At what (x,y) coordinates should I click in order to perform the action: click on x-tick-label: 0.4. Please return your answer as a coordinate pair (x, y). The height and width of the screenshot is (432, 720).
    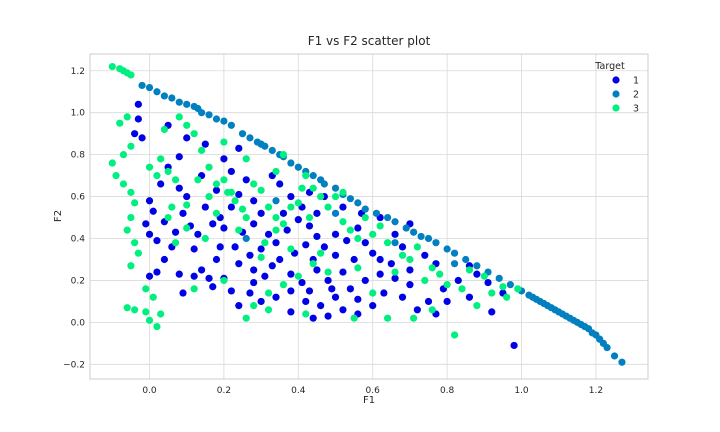
    Looking at the image, I should click on (298, 391).